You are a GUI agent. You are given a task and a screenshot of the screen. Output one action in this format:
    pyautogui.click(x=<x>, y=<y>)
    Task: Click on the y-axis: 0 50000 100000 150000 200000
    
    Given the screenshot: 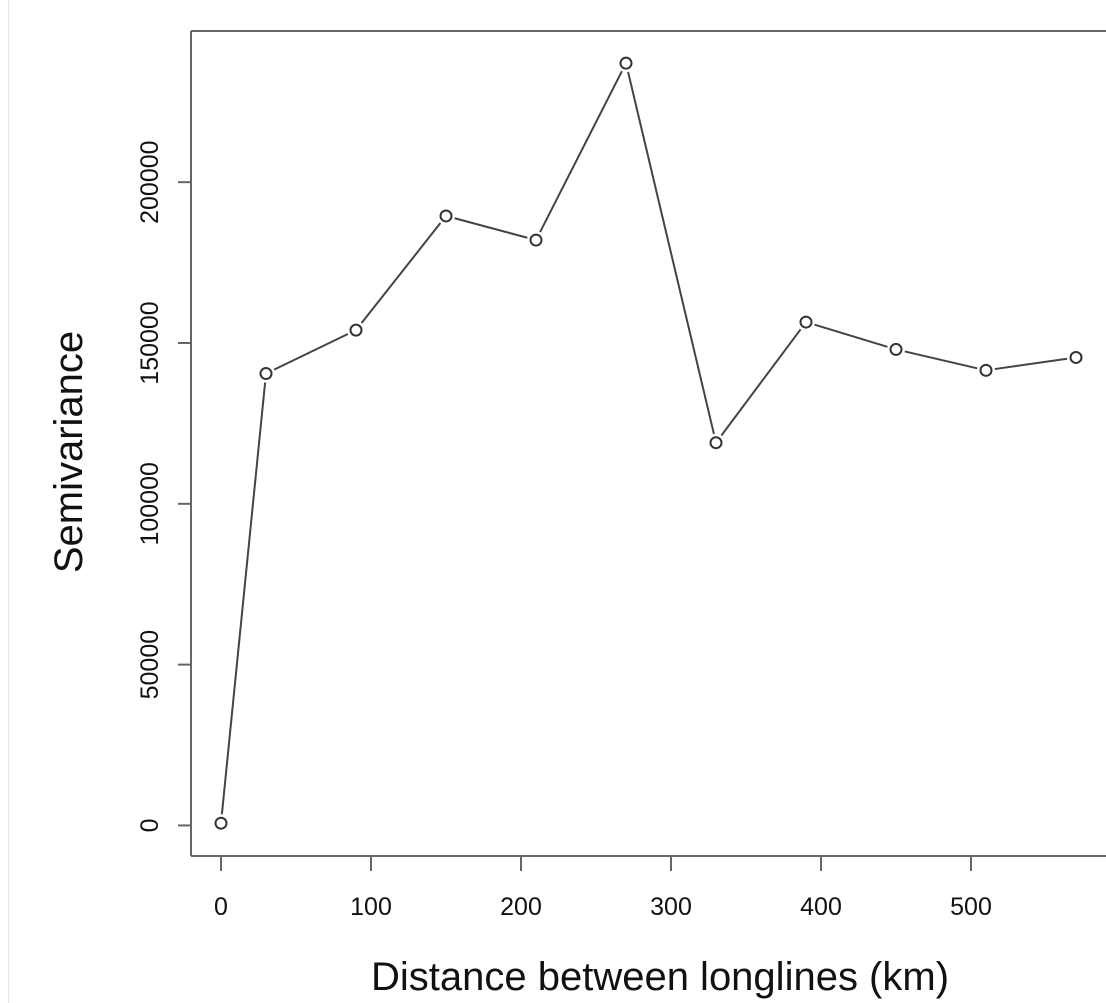 What is the action you would take?
    pyautogui.click(x=163, y=486)
    